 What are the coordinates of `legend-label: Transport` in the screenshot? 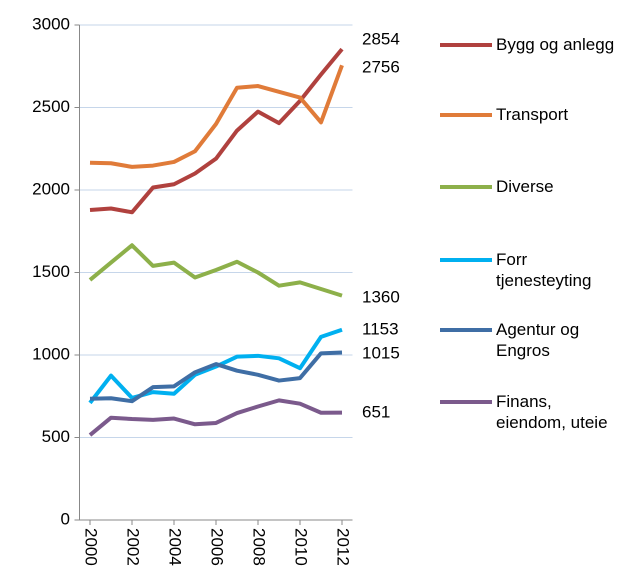 It's located at (532, 114).